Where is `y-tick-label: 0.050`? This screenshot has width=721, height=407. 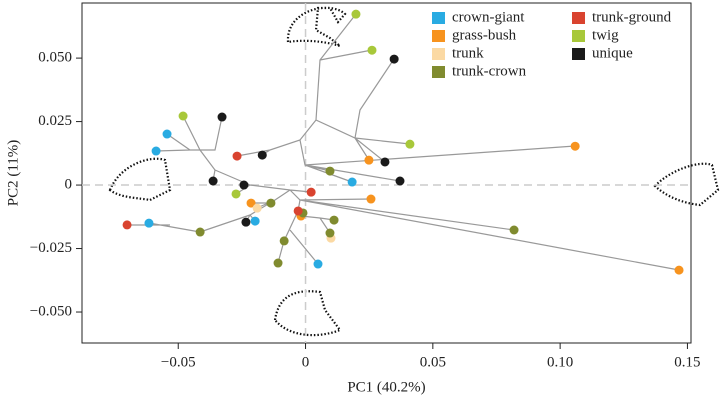 y-tick-label: 0.050 is located at coordinates (55, 58).